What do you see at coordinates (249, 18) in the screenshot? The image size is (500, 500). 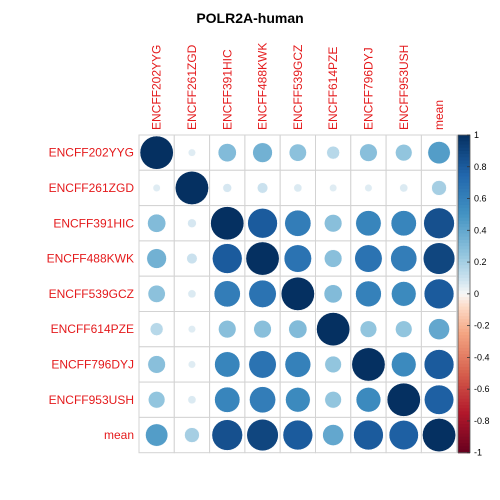 I see `chart-title: POLR2A-human` at bounding box center [249, 18].